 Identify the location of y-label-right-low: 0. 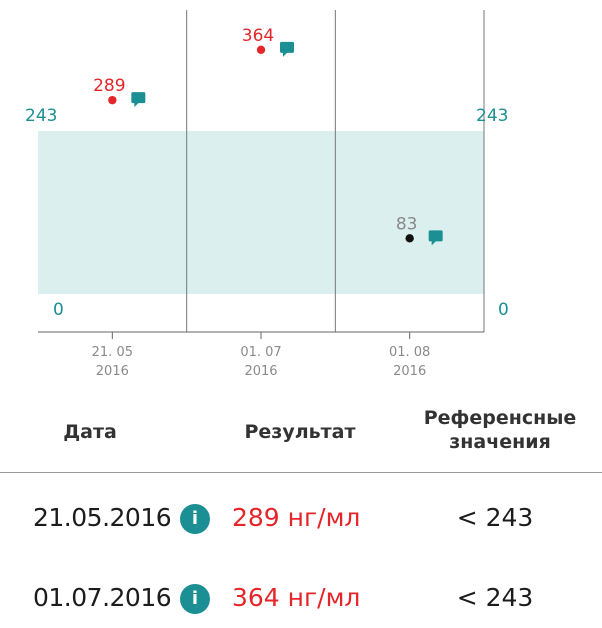
(503, 310).